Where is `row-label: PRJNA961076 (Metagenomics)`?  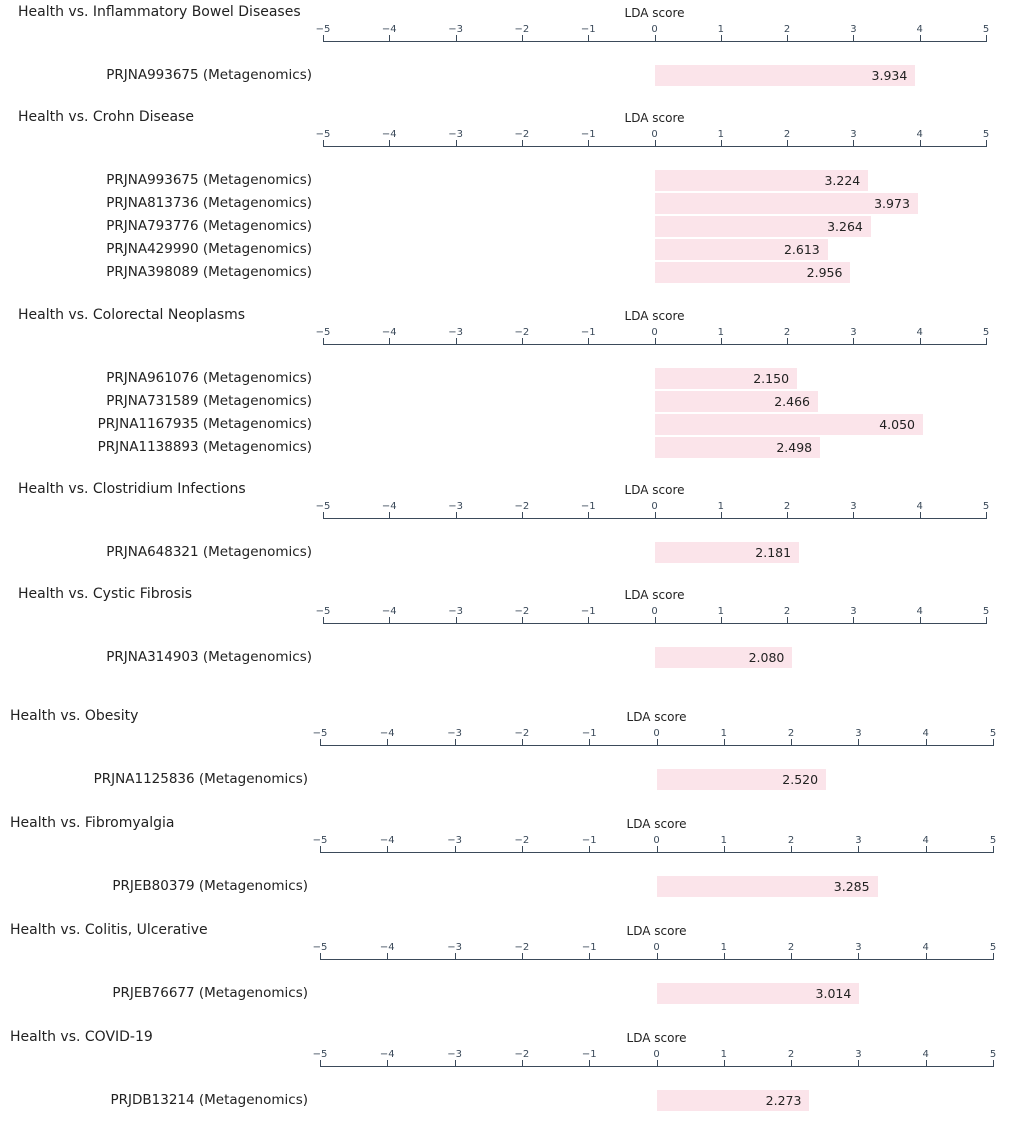 row-label: PRJNA961076 (Metagenomics) is located at coordinates (209, 378).